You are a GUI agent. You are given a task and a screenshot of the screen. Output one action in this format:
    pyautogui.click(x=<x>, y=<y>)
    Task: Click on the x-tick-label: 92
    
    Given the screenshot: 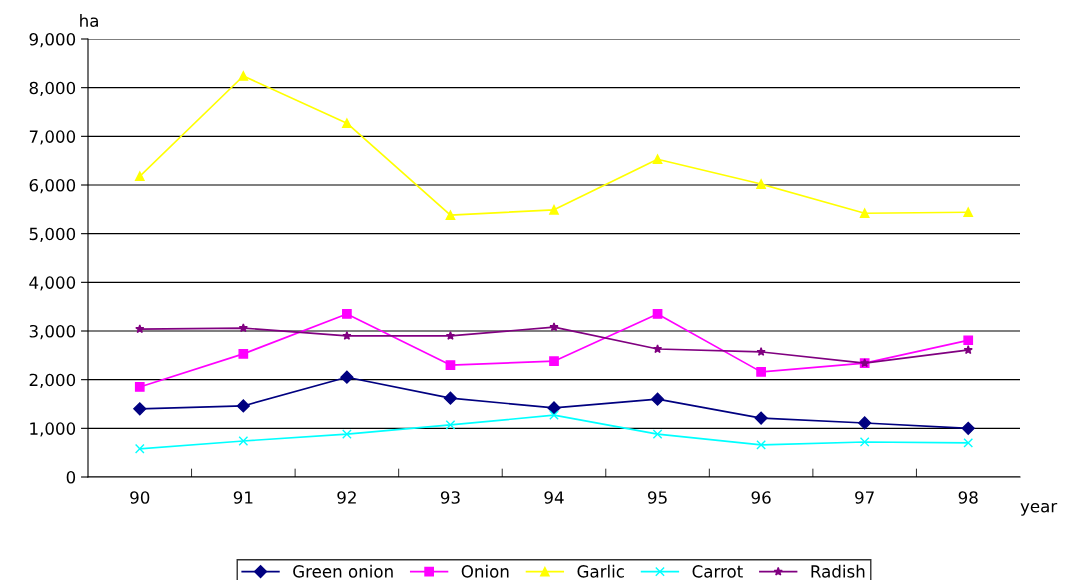 What is the action you would take?
    pyautogui.click(x=346, y=497)
    